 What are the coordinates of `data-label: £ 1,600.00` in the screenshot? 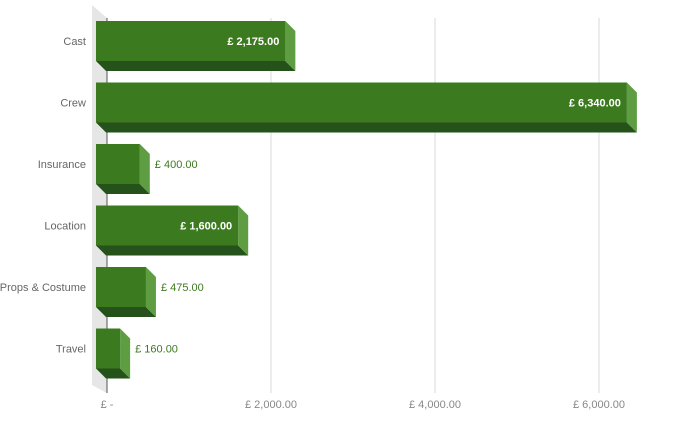 It's located at (206, 227).